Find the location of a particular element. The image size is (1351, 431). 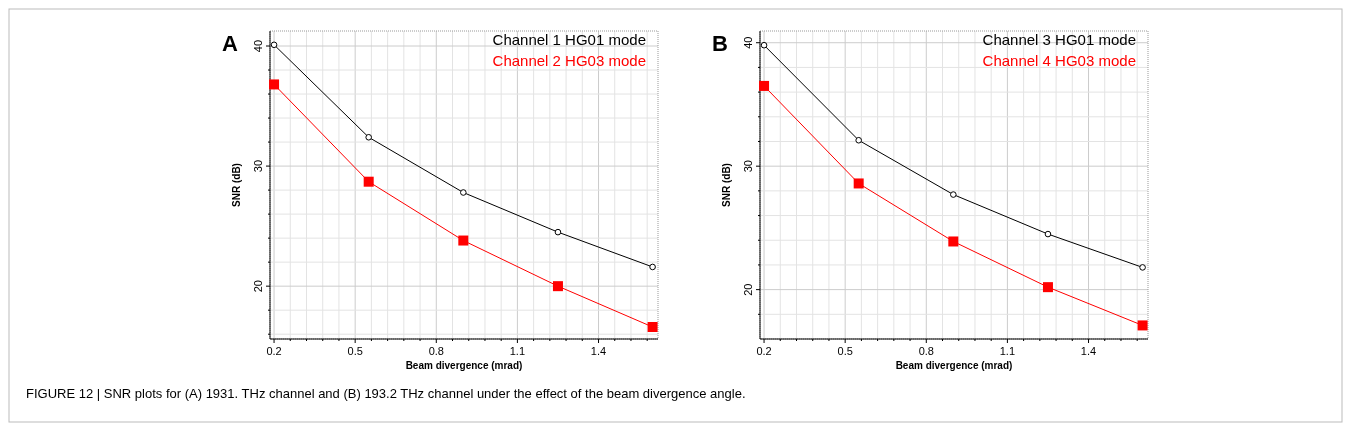

text: Channel 1 HG01 mode is located at coordinates (569, 39).